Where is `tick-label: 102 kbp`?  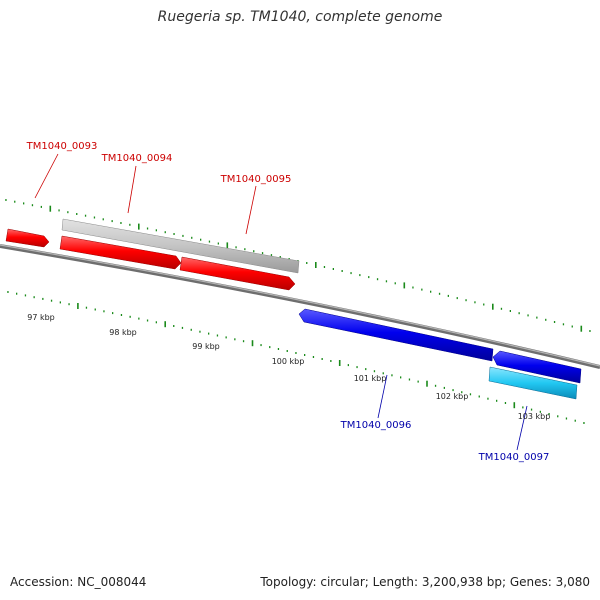
tick-label: 102 kbp is located at coordinates (452, 396).